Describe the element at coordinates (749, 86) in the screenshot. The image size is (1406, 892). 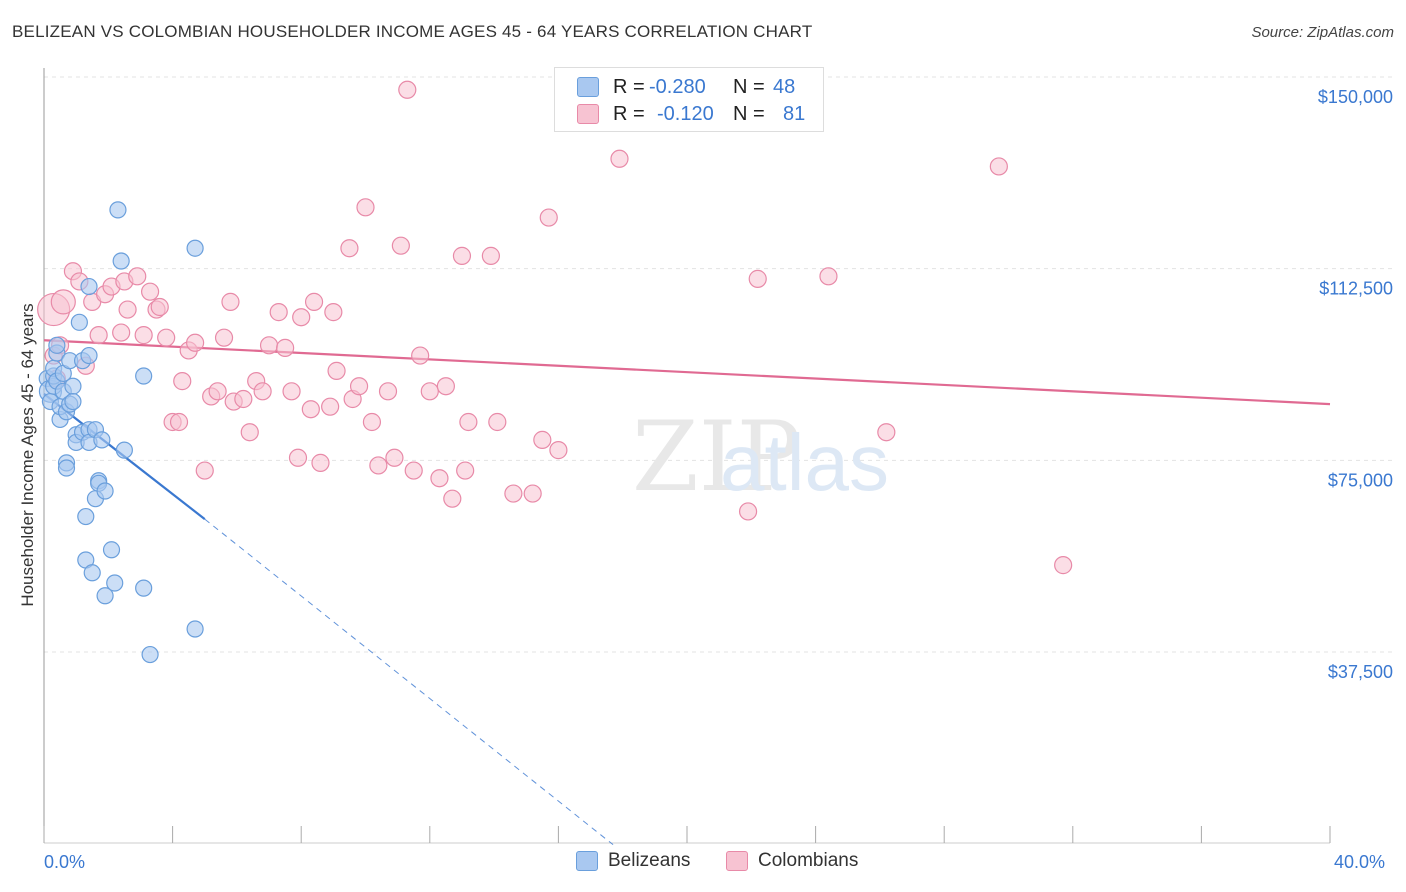
I see `belizean-n-label: N =` at that location.